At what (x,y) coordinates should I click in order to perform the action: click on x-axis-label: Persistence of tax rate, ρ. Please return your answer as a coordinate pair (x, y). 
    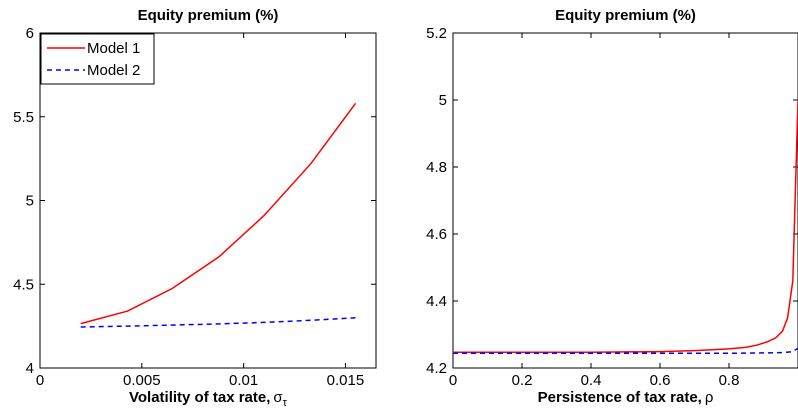
    Looking at the image, I should click on (626, 397).